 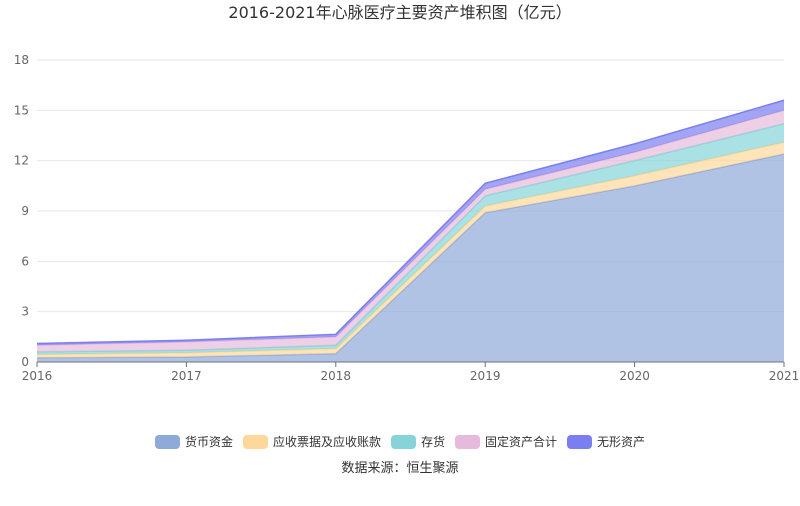 I want to click on x-tick-label: 2017, so click(x=186, y=376).